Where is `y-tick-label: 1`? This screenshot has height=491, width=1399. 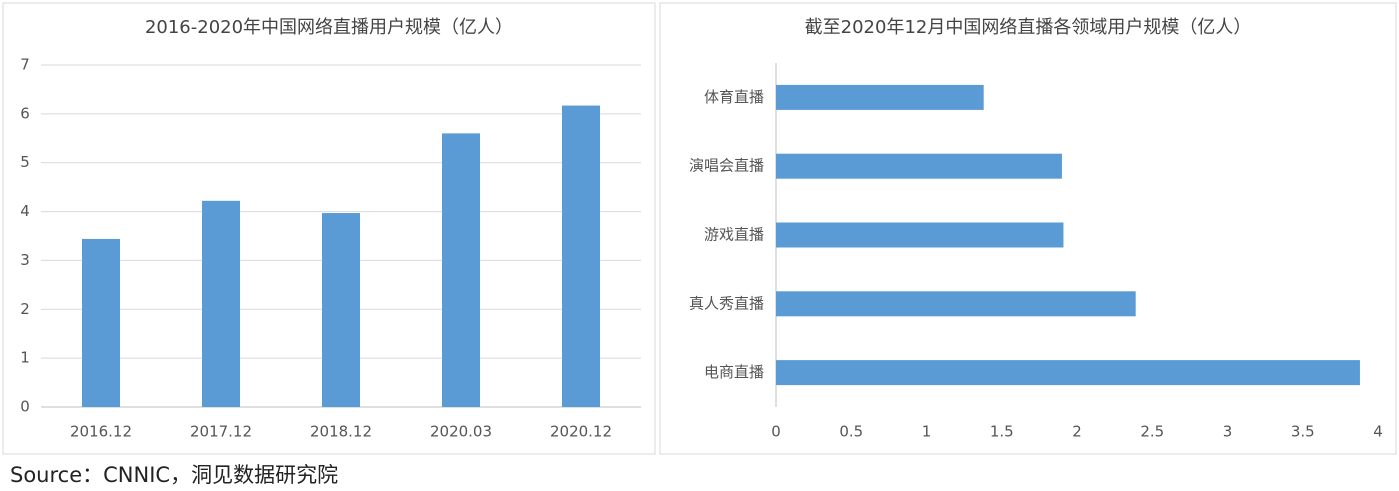
y-tick-label: 1 is located at coordinates (25, 358).